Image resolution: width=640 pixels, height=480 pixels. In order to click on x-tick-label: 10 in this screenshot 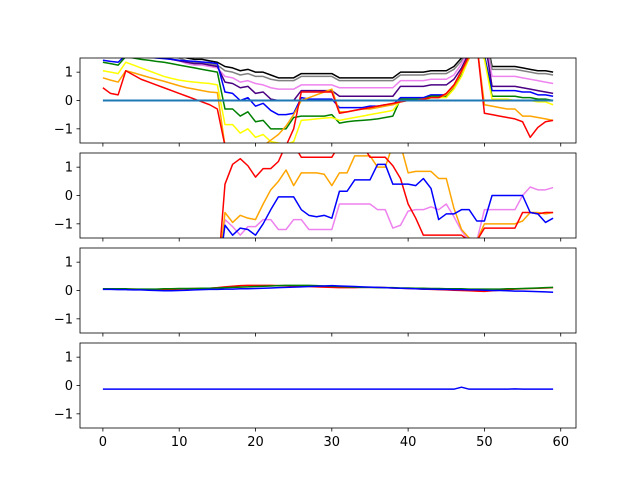, I will do `click(179, 442)`.